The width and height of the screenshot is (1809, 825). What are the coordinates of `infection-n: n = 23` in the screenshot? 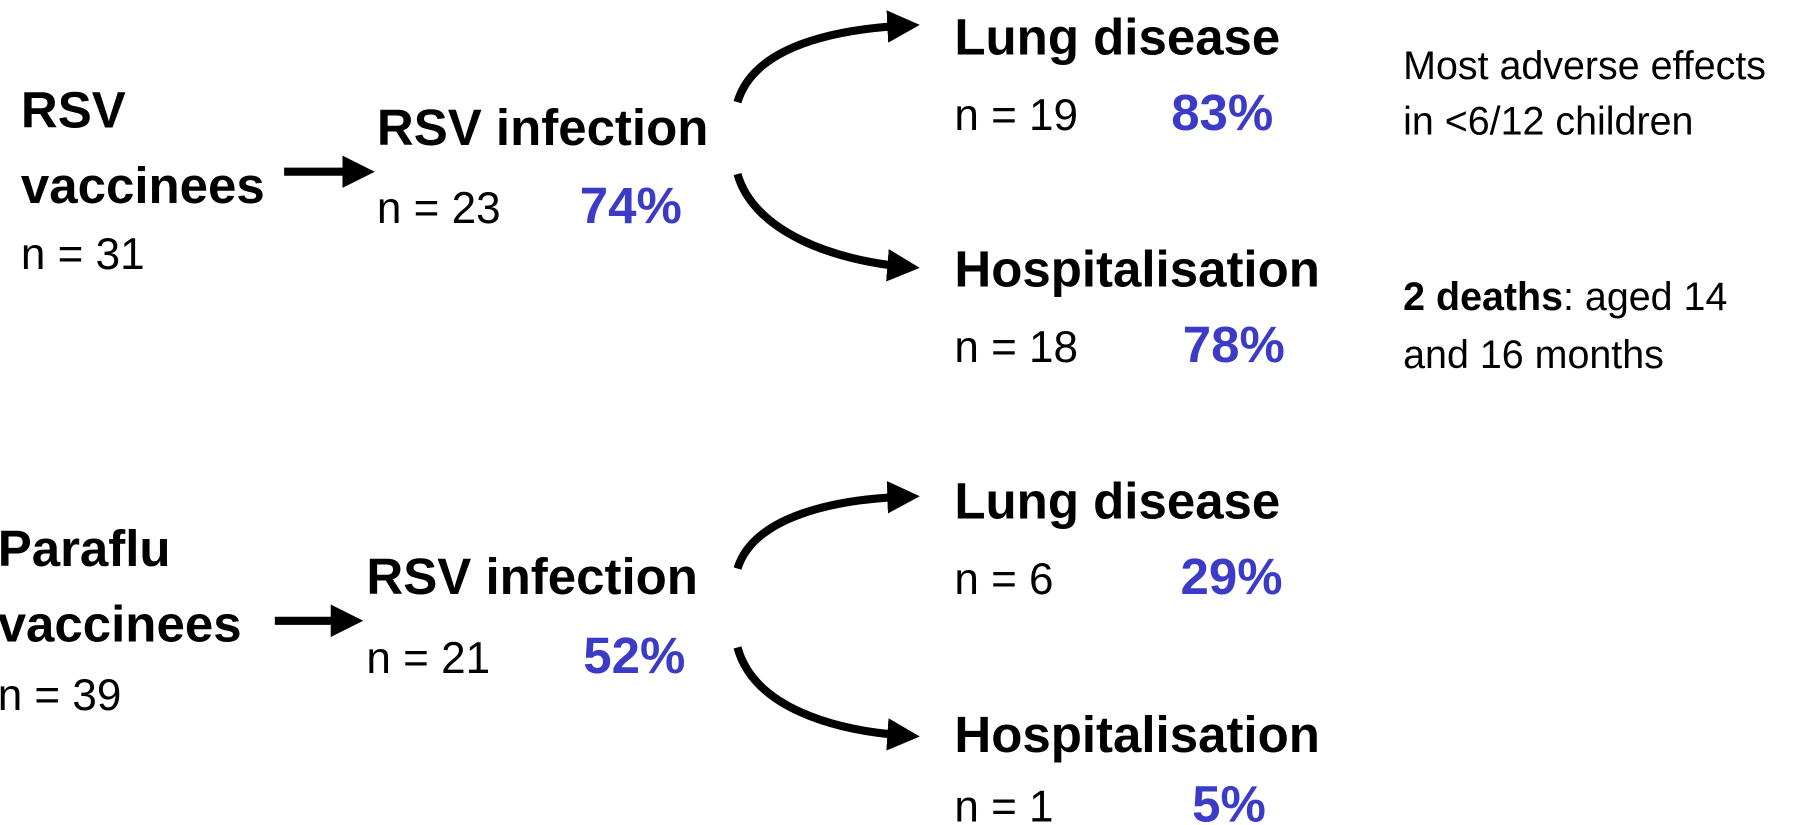 It's located at (439, 208).